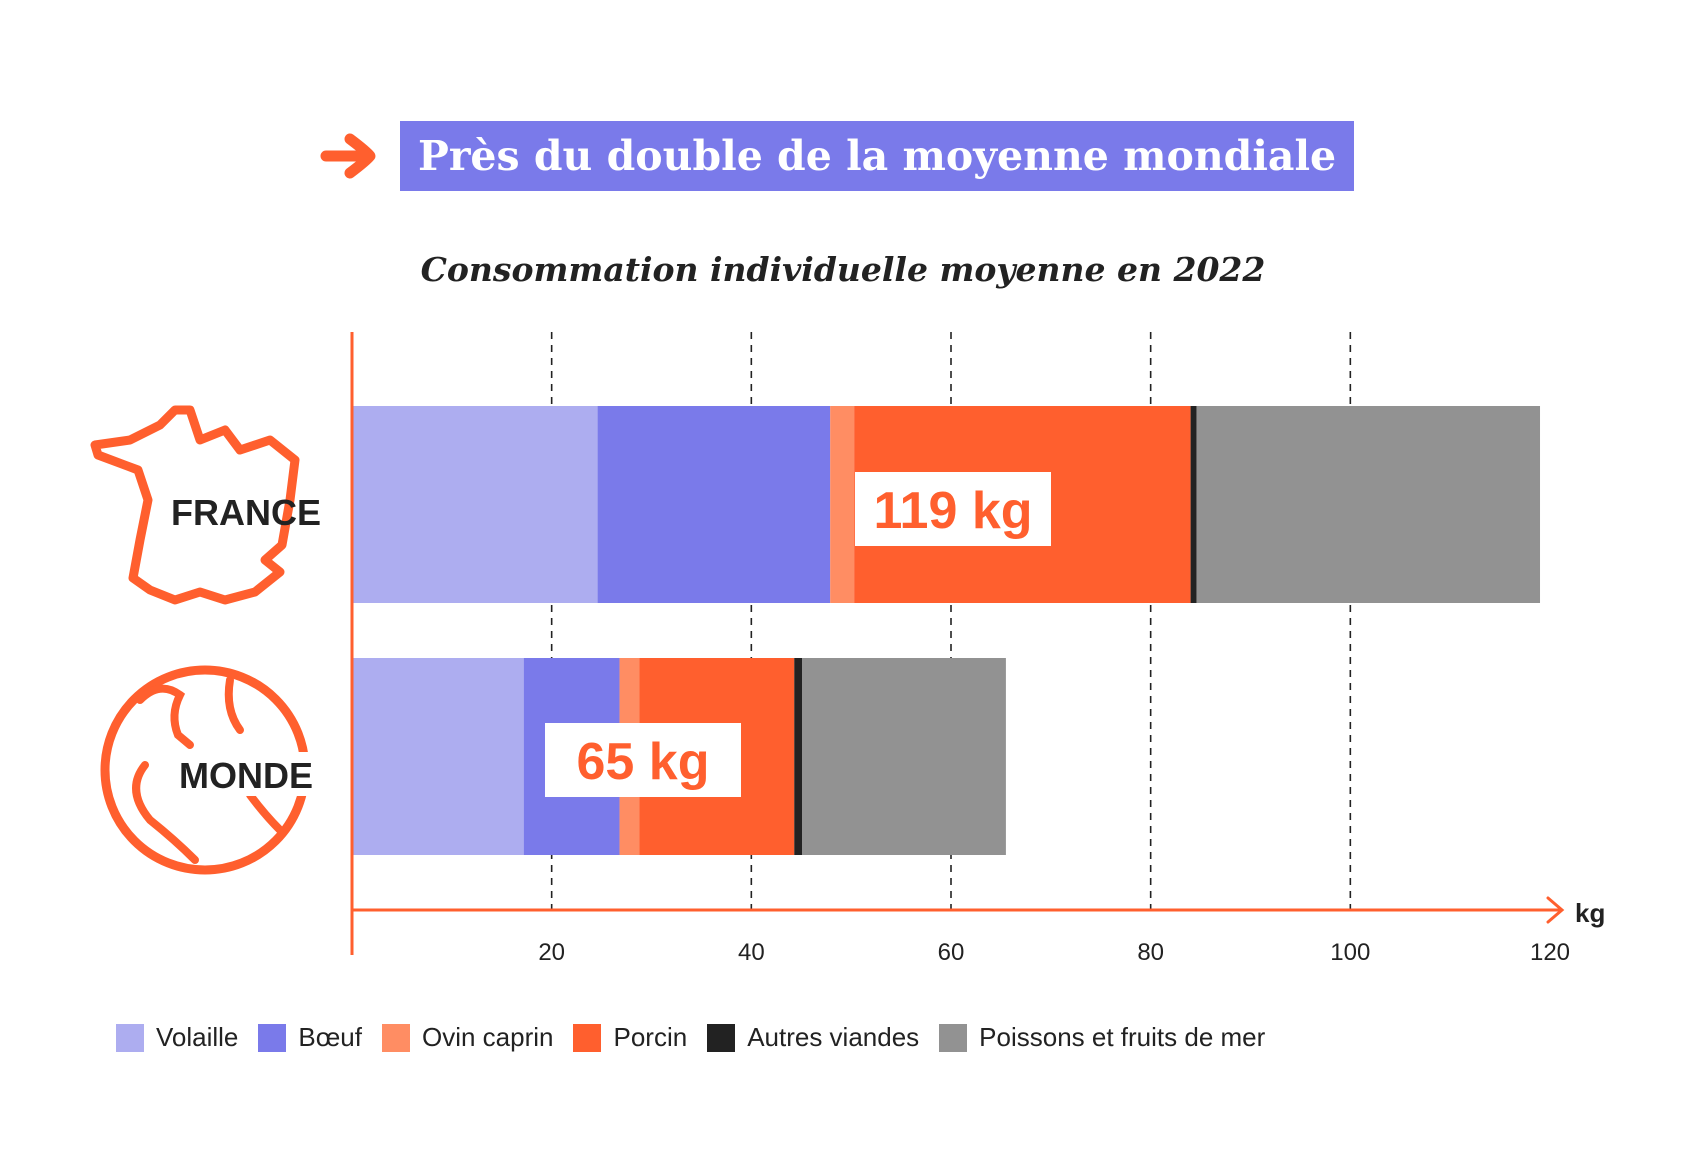  What do you see at coordinates (951, 952) in the screenshot?
I see `x-tick-label: 60` at bounding box center [951, 952].